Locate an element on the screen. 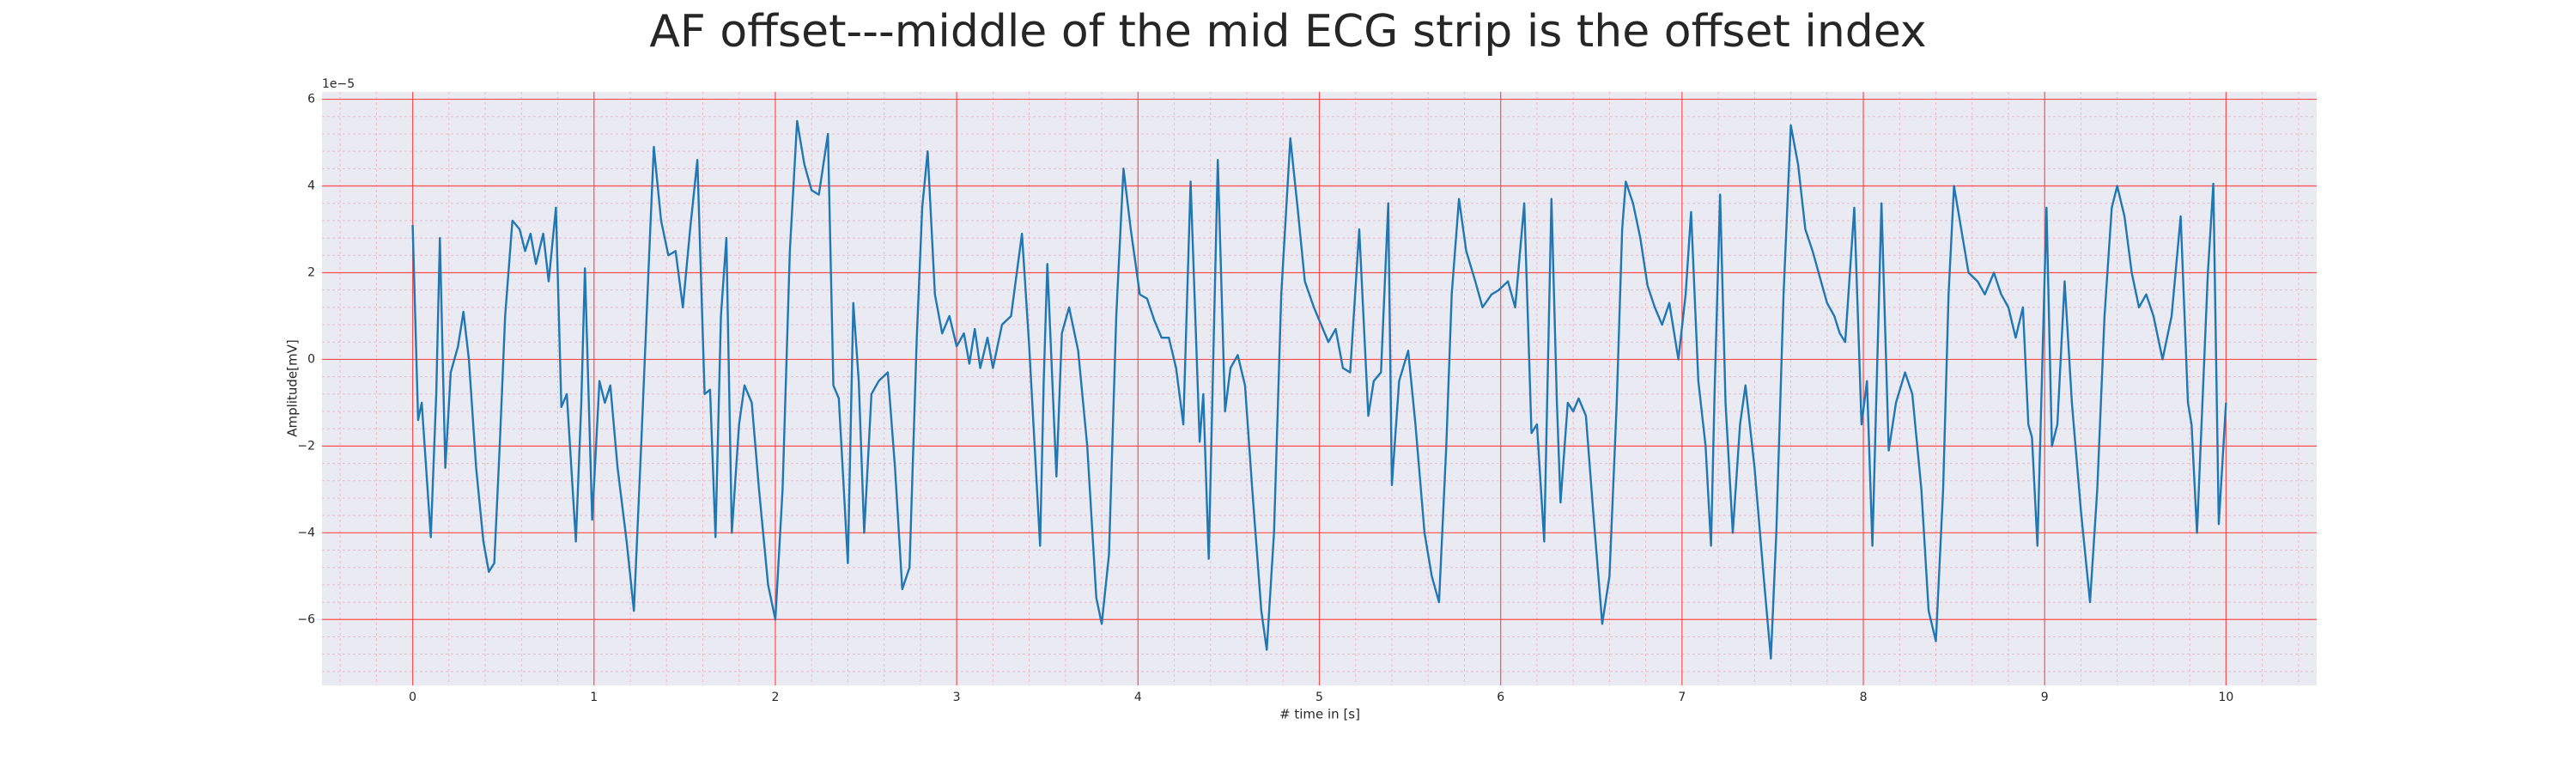  x-axis-label: # time in [s] is located at coordinates (1319, 714).